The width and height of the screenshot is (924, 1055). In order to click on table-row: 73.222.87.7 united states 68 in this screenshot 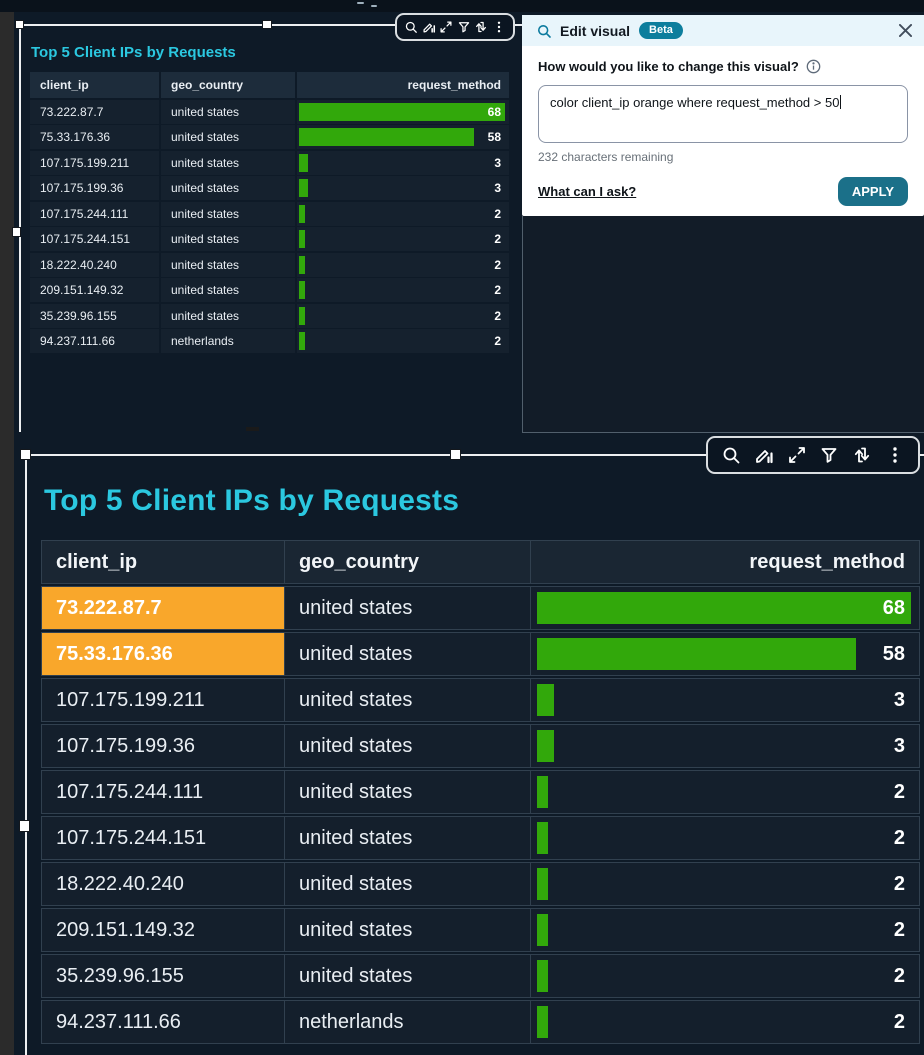, I will do `click(480, 608)`.